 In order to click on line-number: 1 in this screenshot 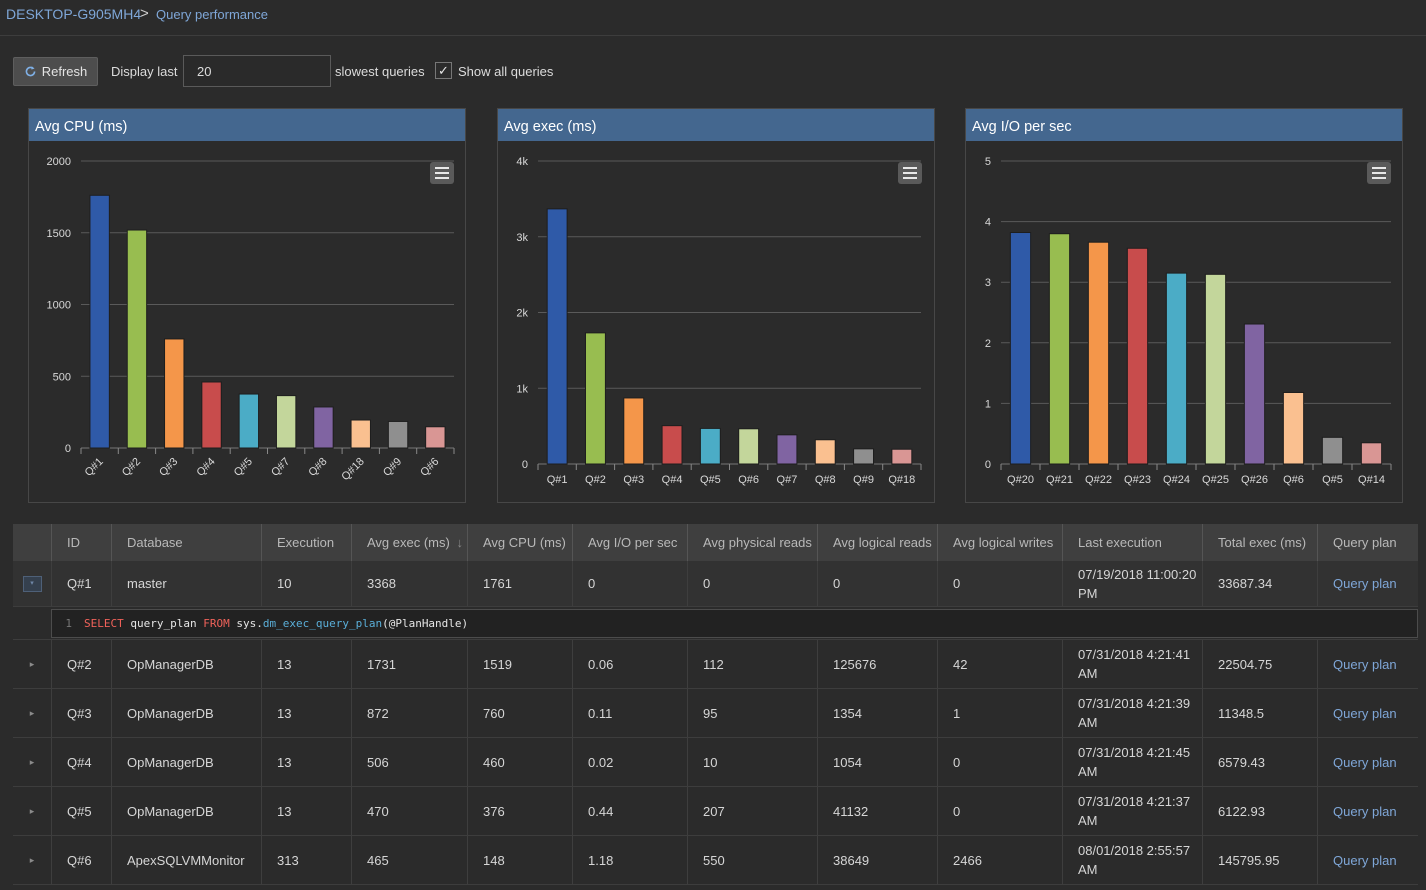, I will do `click(68, 623)`.